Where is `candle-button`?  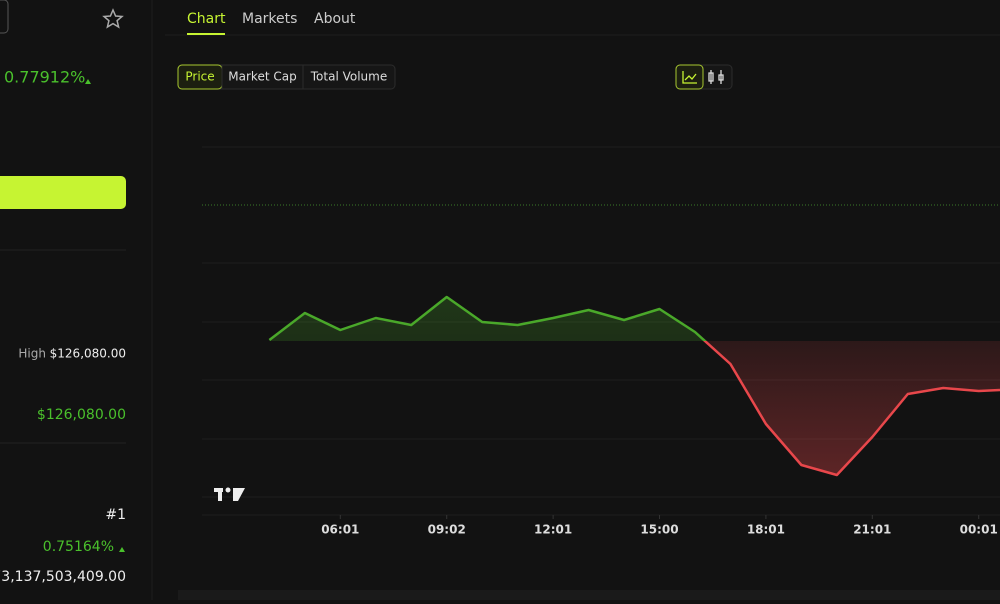 candle-button is located at coordinates (716, 77).